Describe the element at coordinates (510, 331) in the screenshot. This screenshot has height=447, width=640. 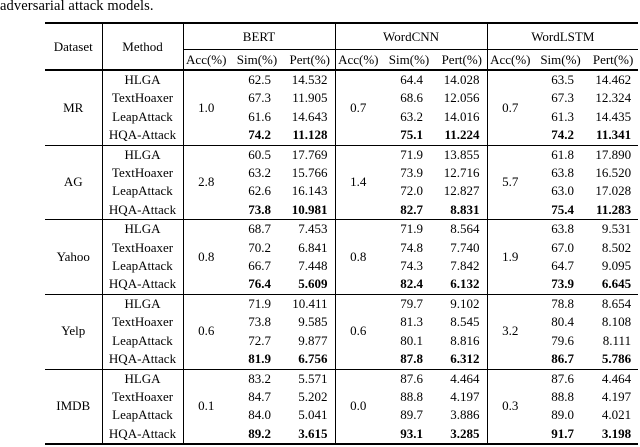
I see `acc-cell: 3.2` at that location.